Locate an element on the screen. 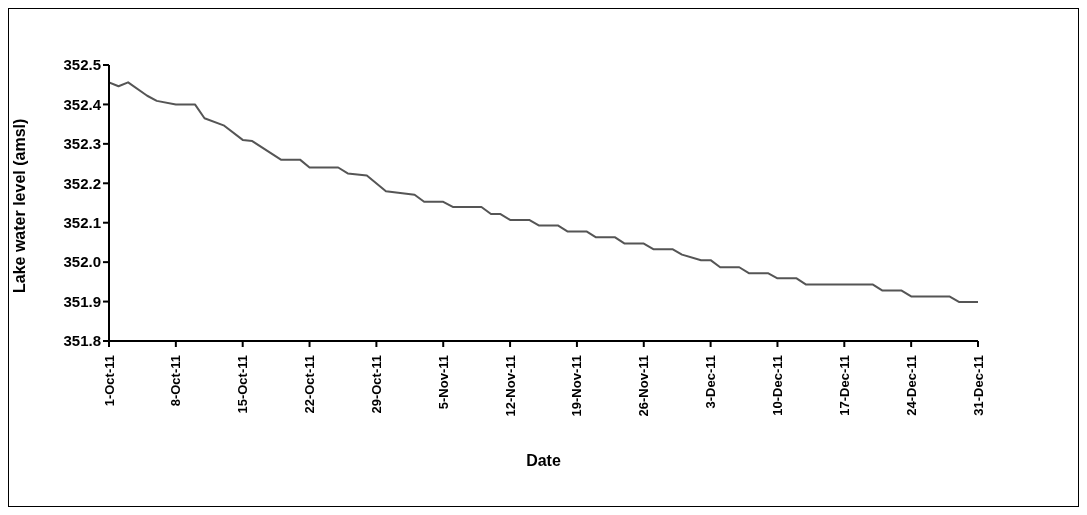 This screenshot has width=1087, height=515. y-tick-label: 352.1 is located at coordinates (82, 223).